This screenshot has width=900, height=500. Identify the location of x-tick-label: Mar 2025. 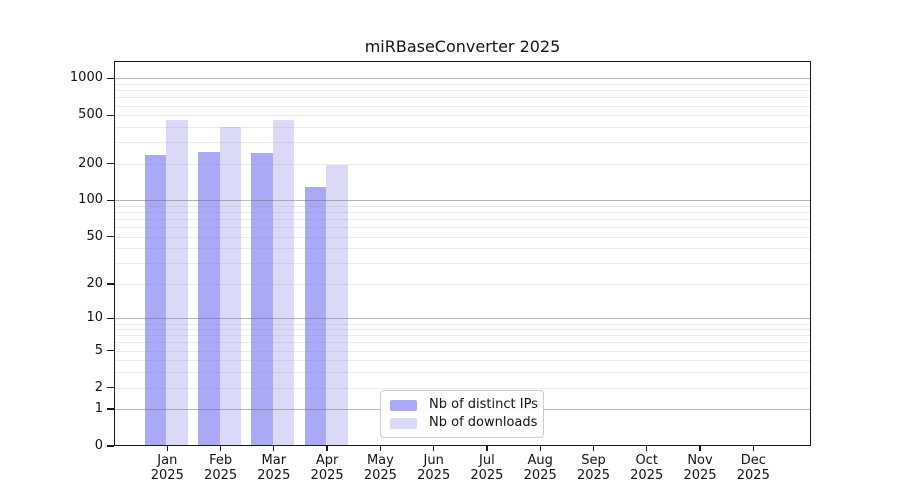
(274, 468).